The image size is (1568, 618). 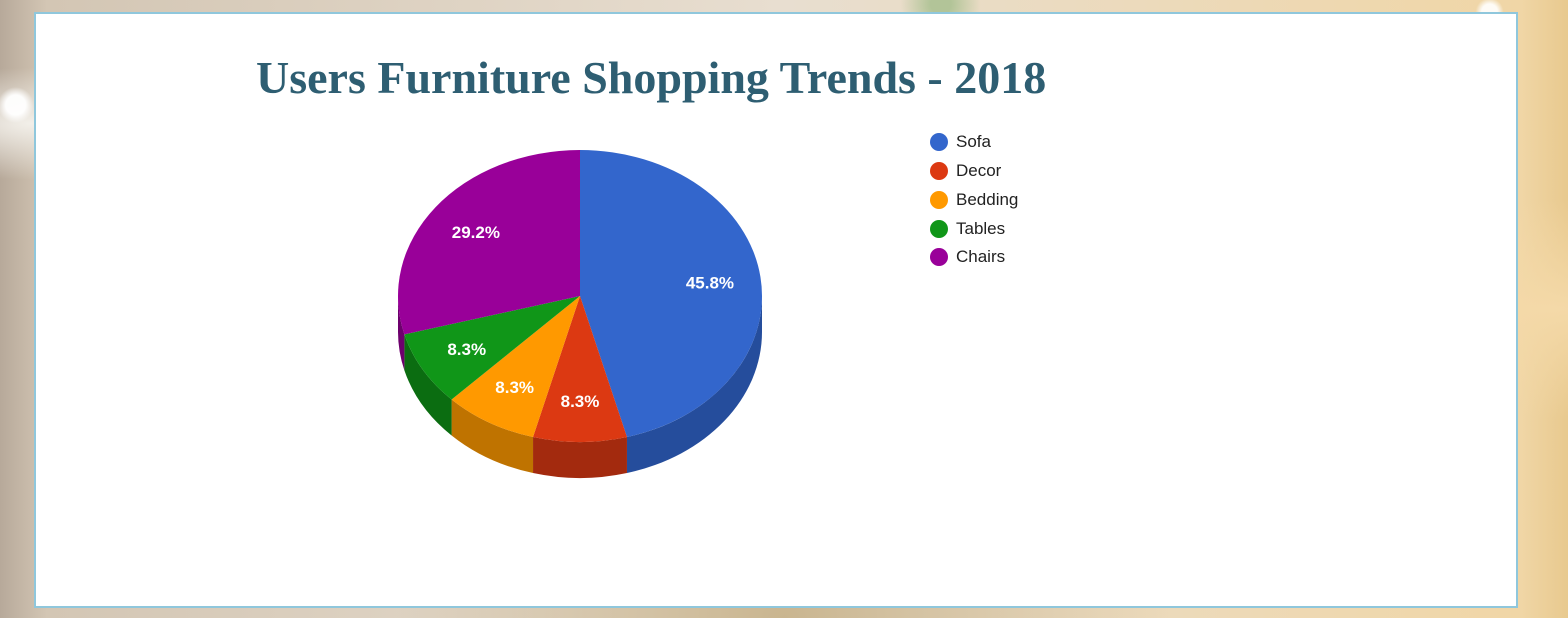 What do you see at coordinates (466, 349) in the screenshot?
I see `pie-label-tables: 8.3%` at bounding box center [466, 349].